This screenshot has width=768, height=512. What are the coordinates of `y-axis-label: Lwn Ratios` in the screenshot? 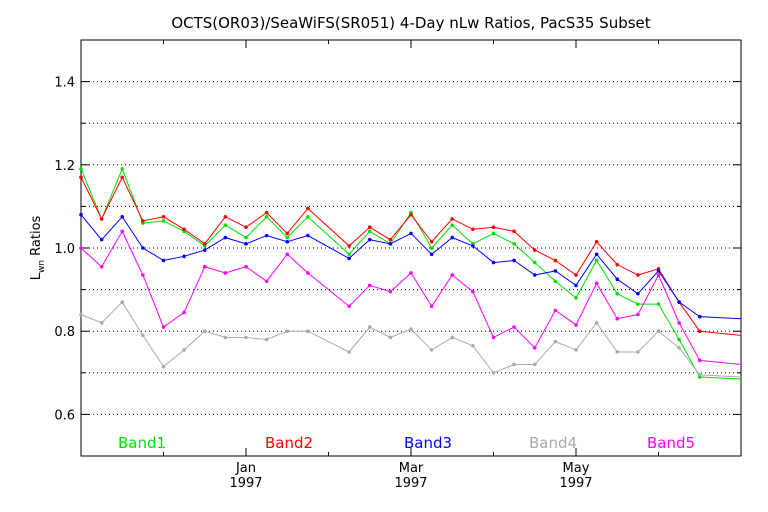 It's located at (38, 247).